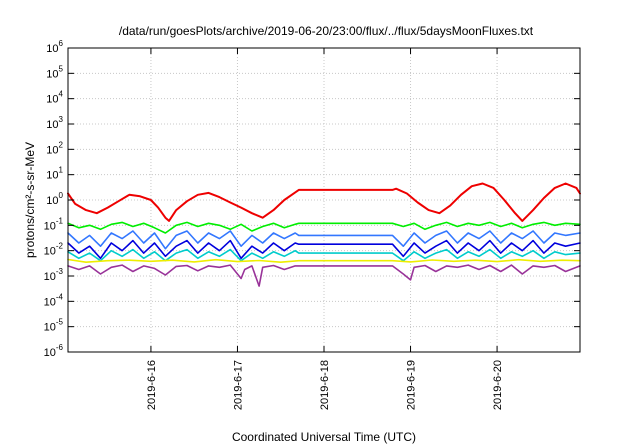 This screenshot has width=640, height=448. What do you see at coordinates (54, 47) in the screenshot?
I see `y-tick-label: 10⁶` at bounding box center [54, 47].